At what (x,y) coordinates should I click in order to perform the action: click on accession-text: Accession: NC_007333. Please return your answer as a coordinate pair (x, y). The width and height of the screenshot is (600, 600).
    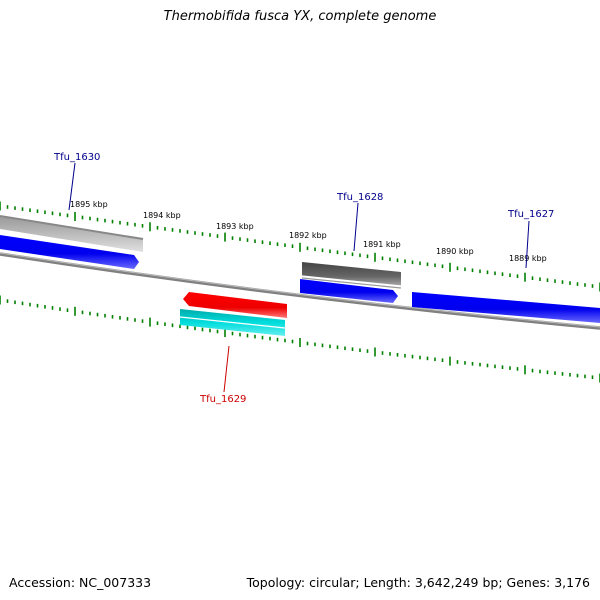
    Looking at the image, I should click on (80, 582).